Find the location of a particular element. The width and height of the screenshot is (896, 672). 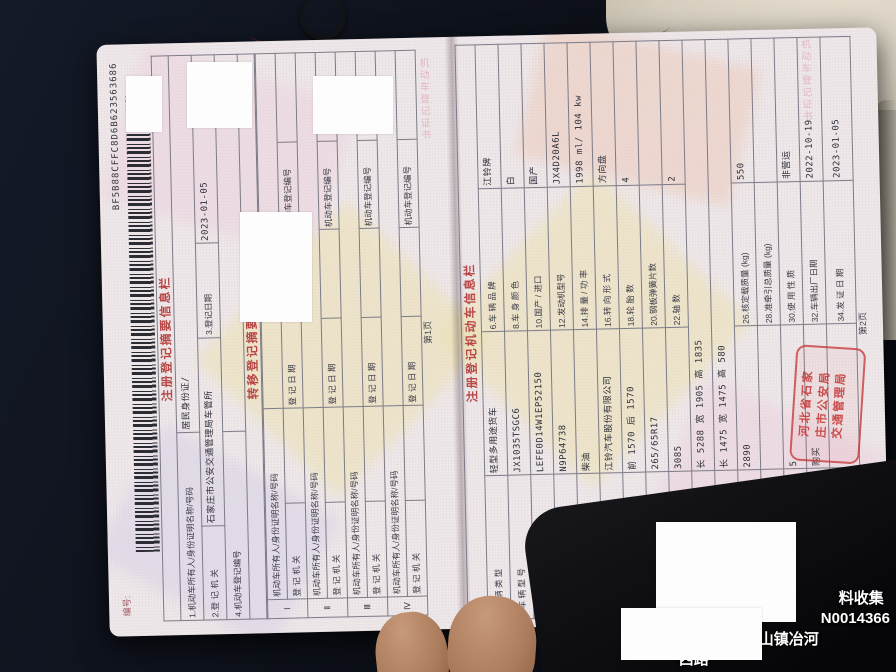

field-value: 国产 is located at coordinates (534, 115).